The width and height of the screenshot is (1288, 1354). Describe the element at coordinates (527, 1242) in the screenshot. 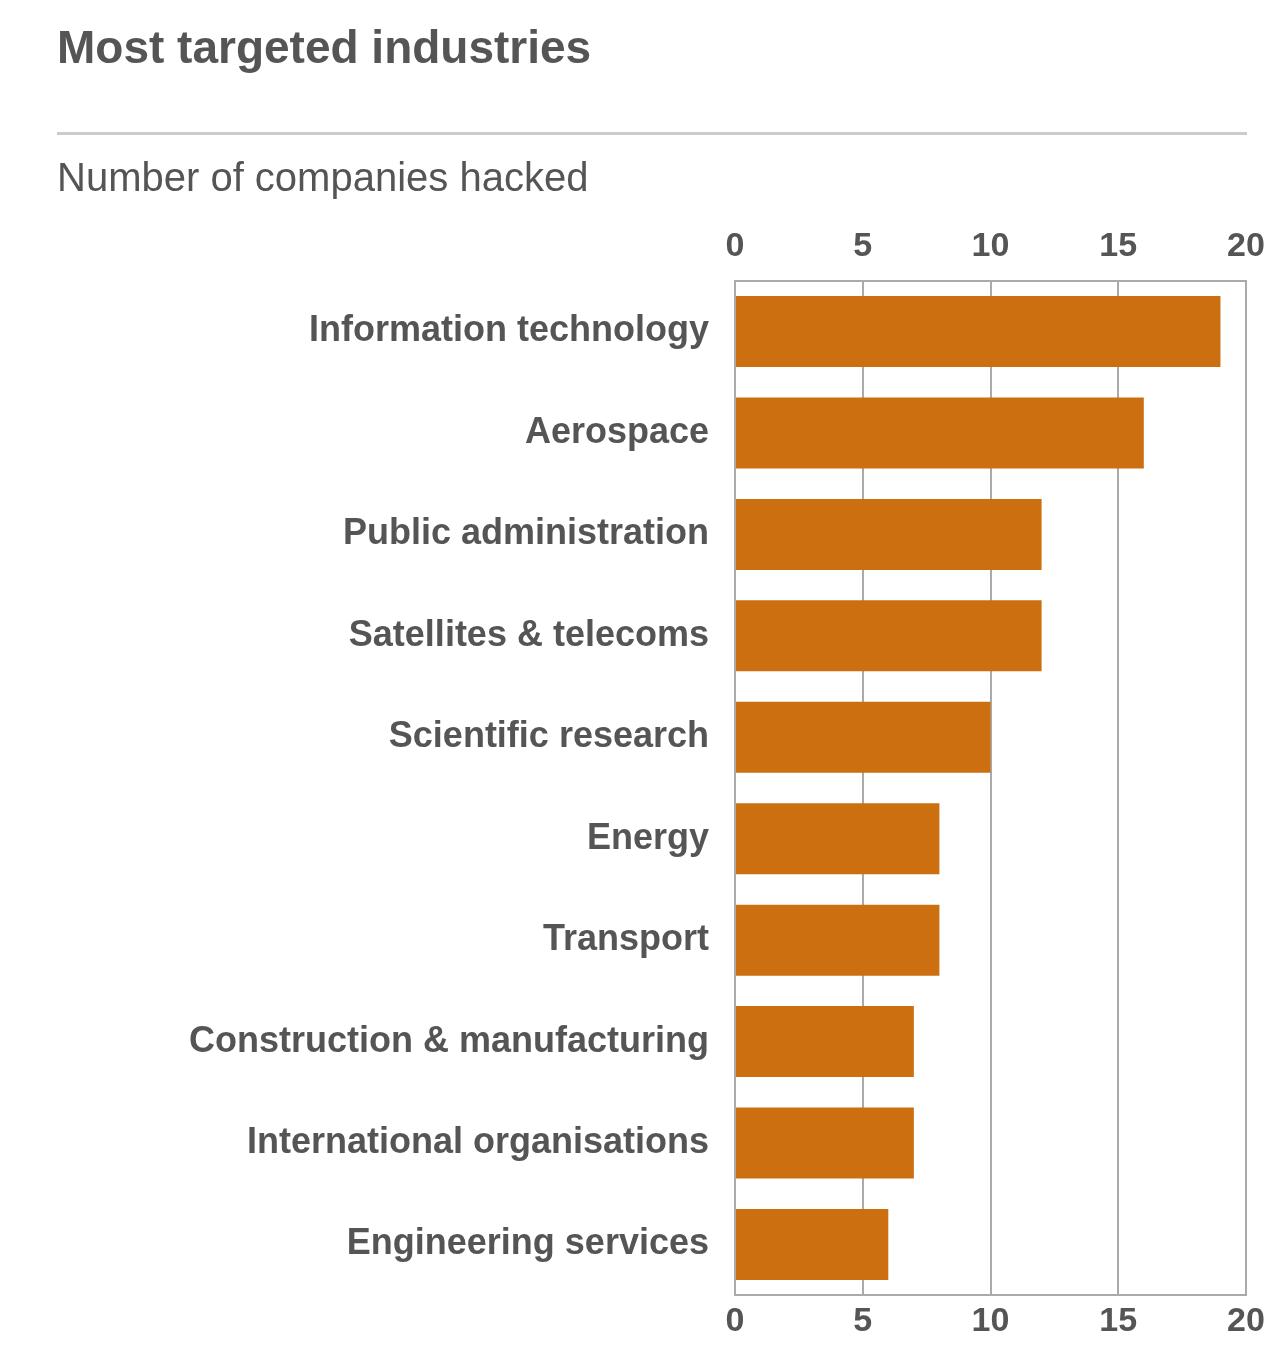

I see `y-tick-label: Engineering services` at that location.